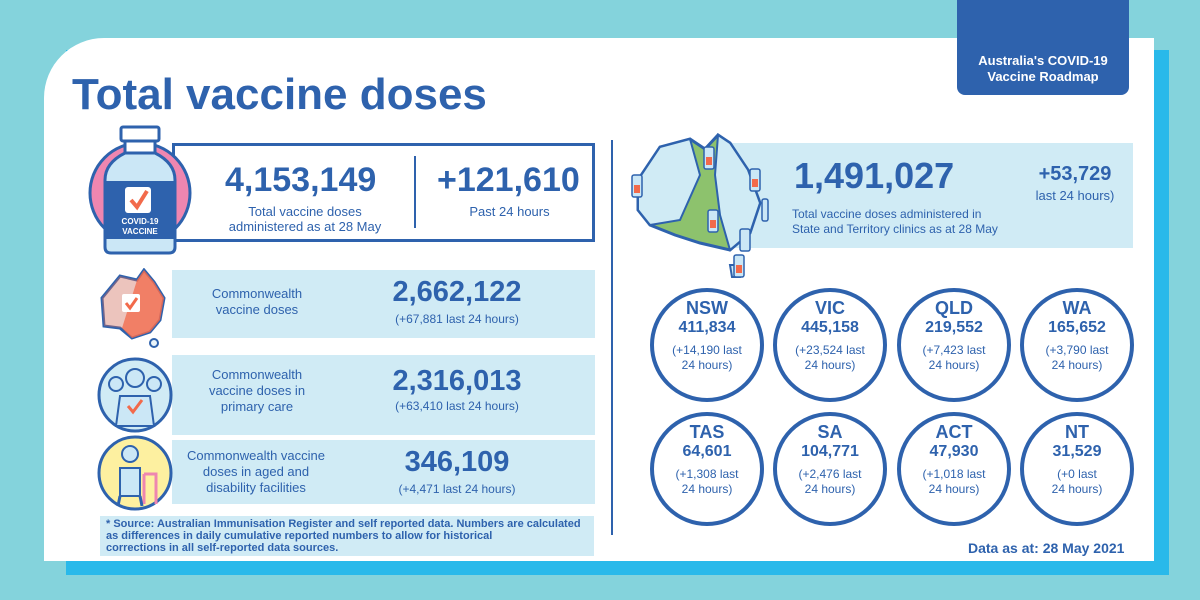 The width and height of the screenshot is (1200, 600). Describe the element at coordinates (1043, 76) in the screenshot. I see `roadmap-line2: Vaccine Roadmap` at that location.